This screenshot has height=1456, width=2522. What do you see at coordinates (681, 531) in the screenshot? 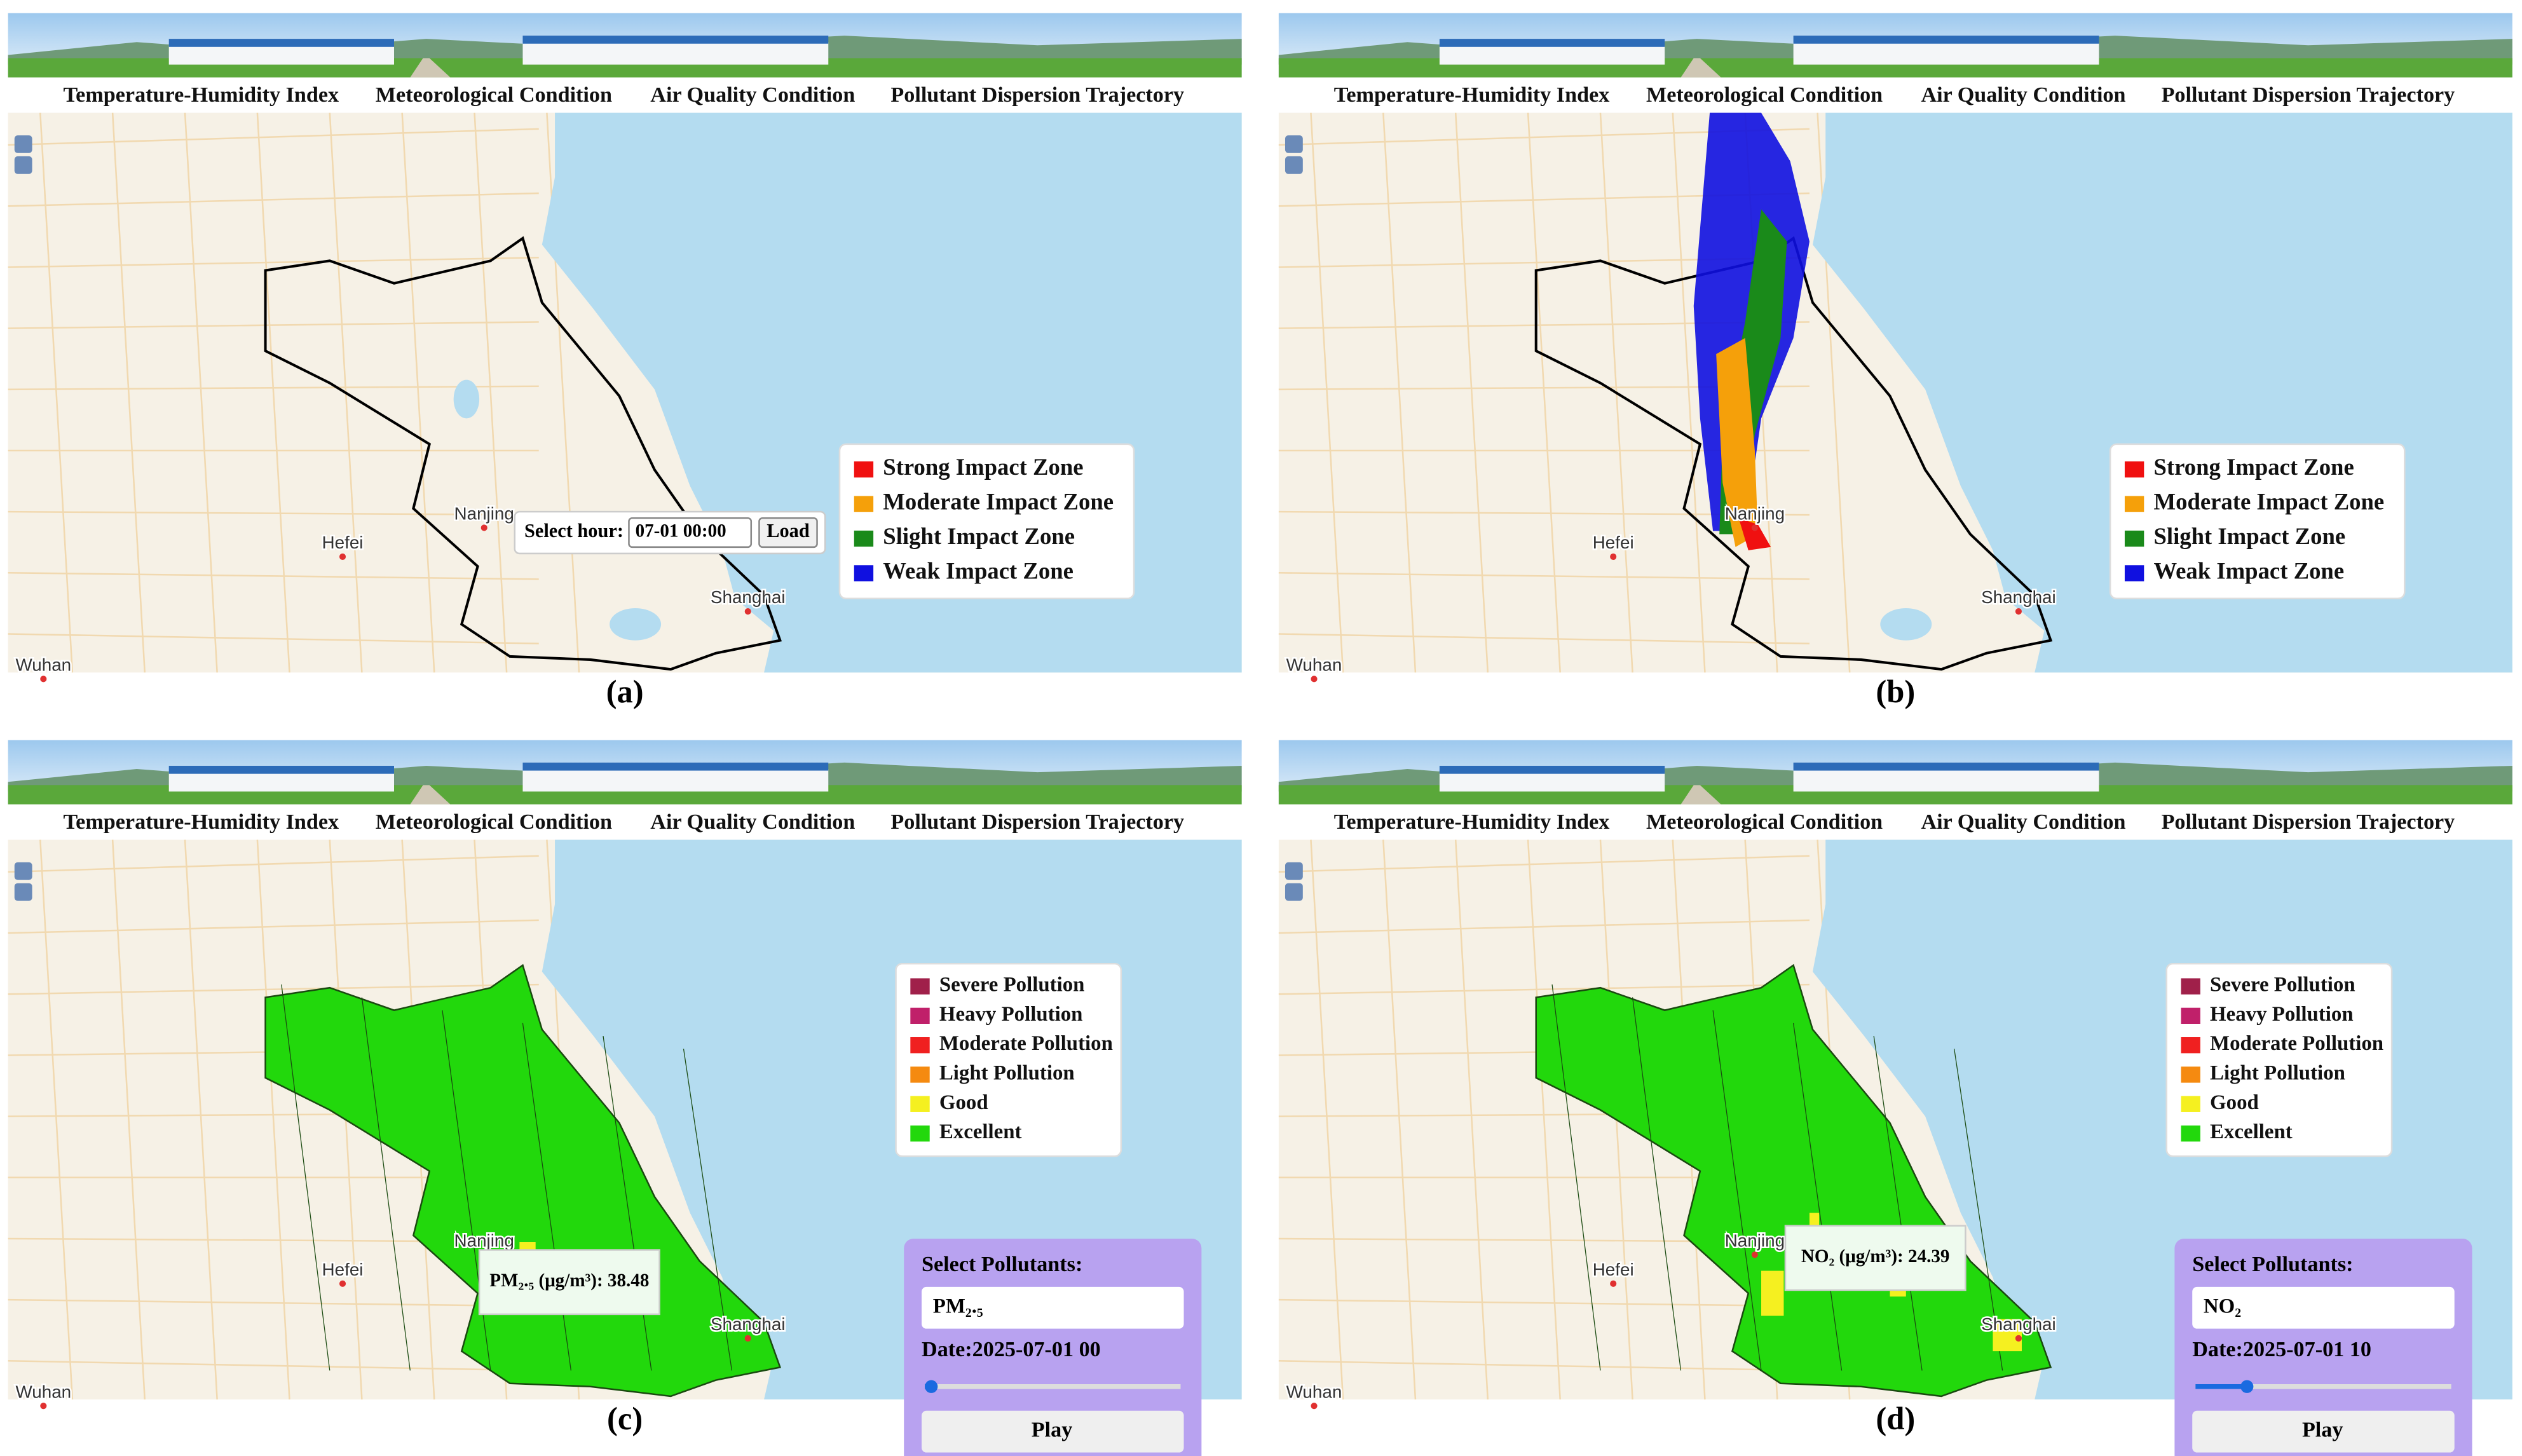
I see `hour-value: 07-01 00:00` at bounding box center [681, 531].